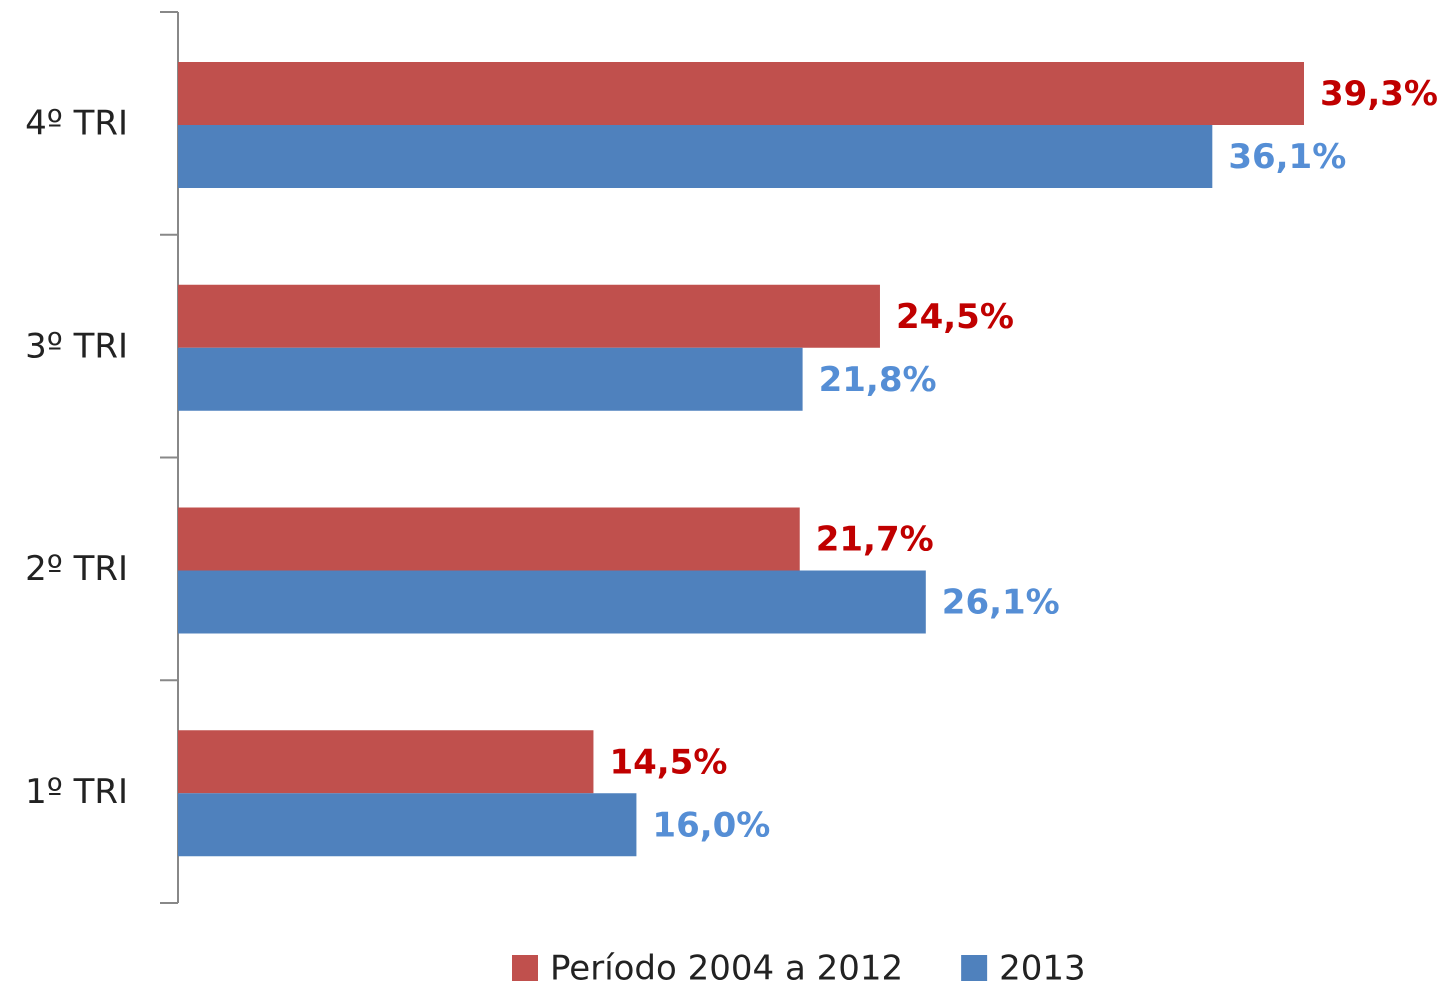  Describe the element at coordinates (76, 792) in the screenshot. I see `category-label: 1º TRI` at that location.